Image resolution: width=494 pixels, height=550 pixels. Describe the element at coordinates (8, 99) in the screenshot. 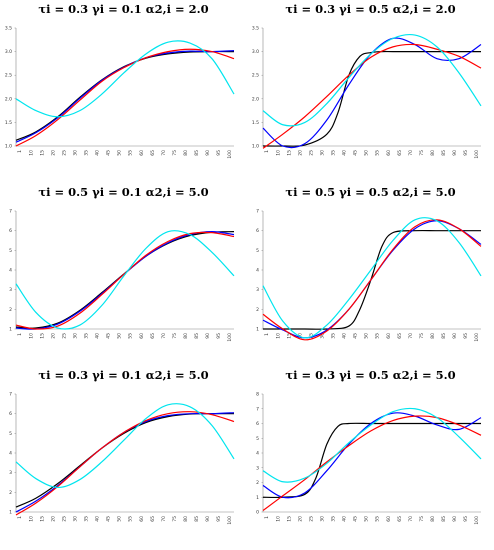

I see `y-tick-label: 2.0` at that location.